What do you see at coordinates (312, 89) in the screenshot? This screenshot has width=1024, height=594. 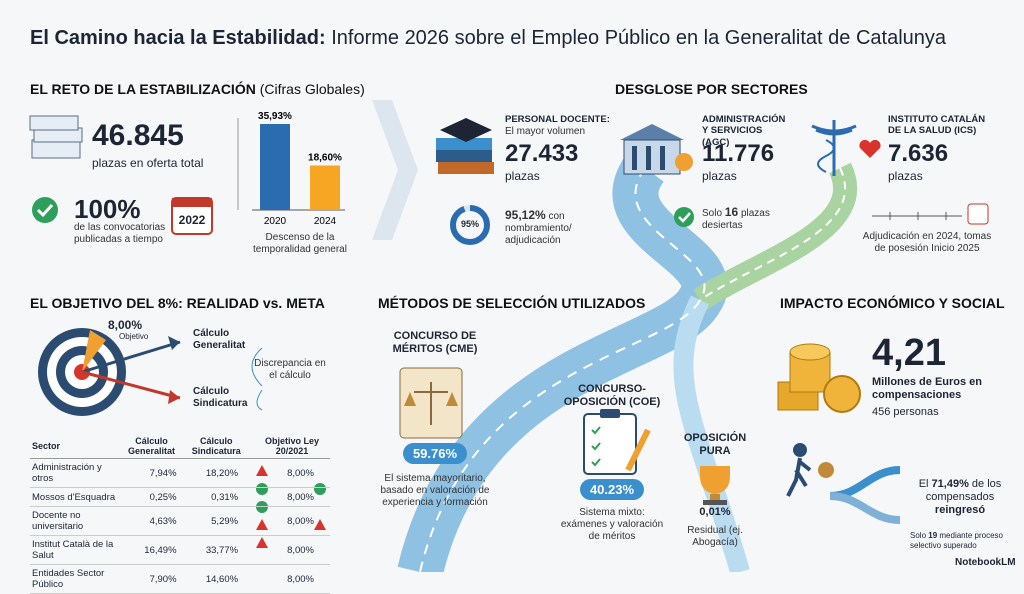 I see `heading-note: (Cifras Globales)` at bounding box center [312, 89].